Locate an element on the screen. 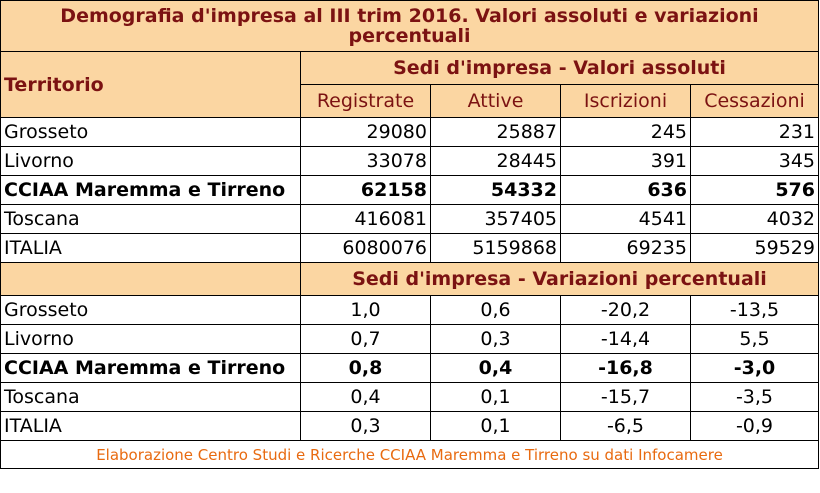  table-row: CCIAA Maremma e Tirreno 62158 54332 636 576 is located at coordinates (409, 190).